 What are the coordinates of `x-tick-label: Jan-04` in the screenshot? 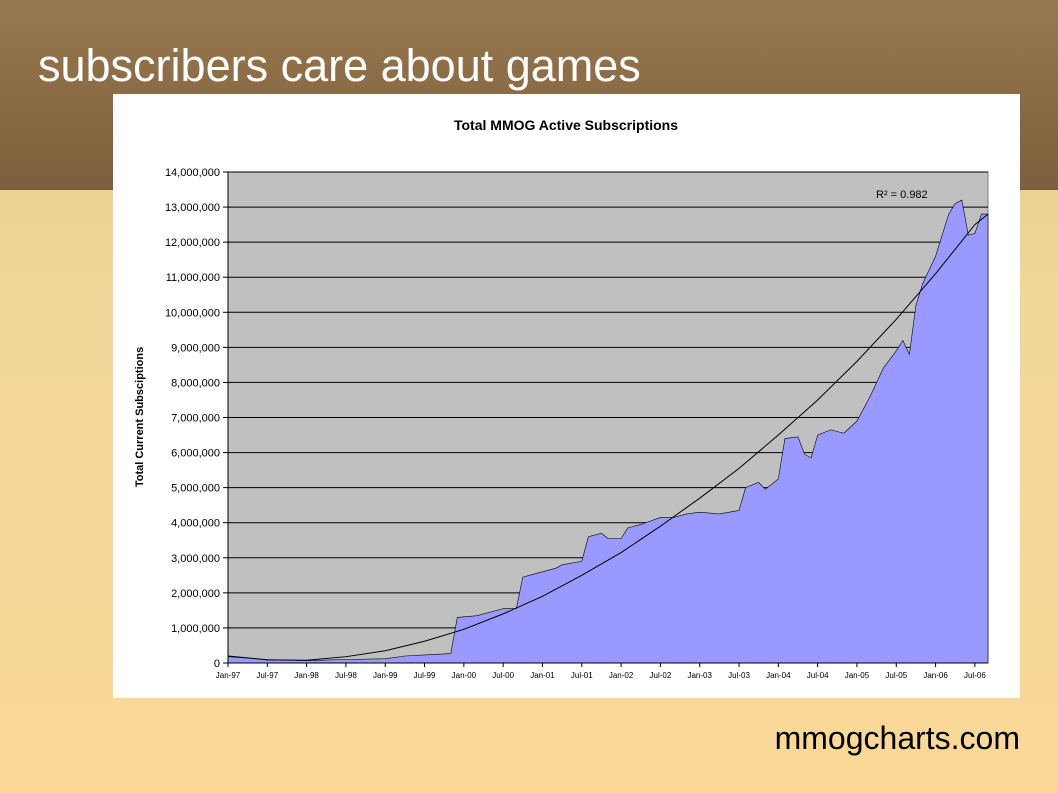 It's located at (778, 675).